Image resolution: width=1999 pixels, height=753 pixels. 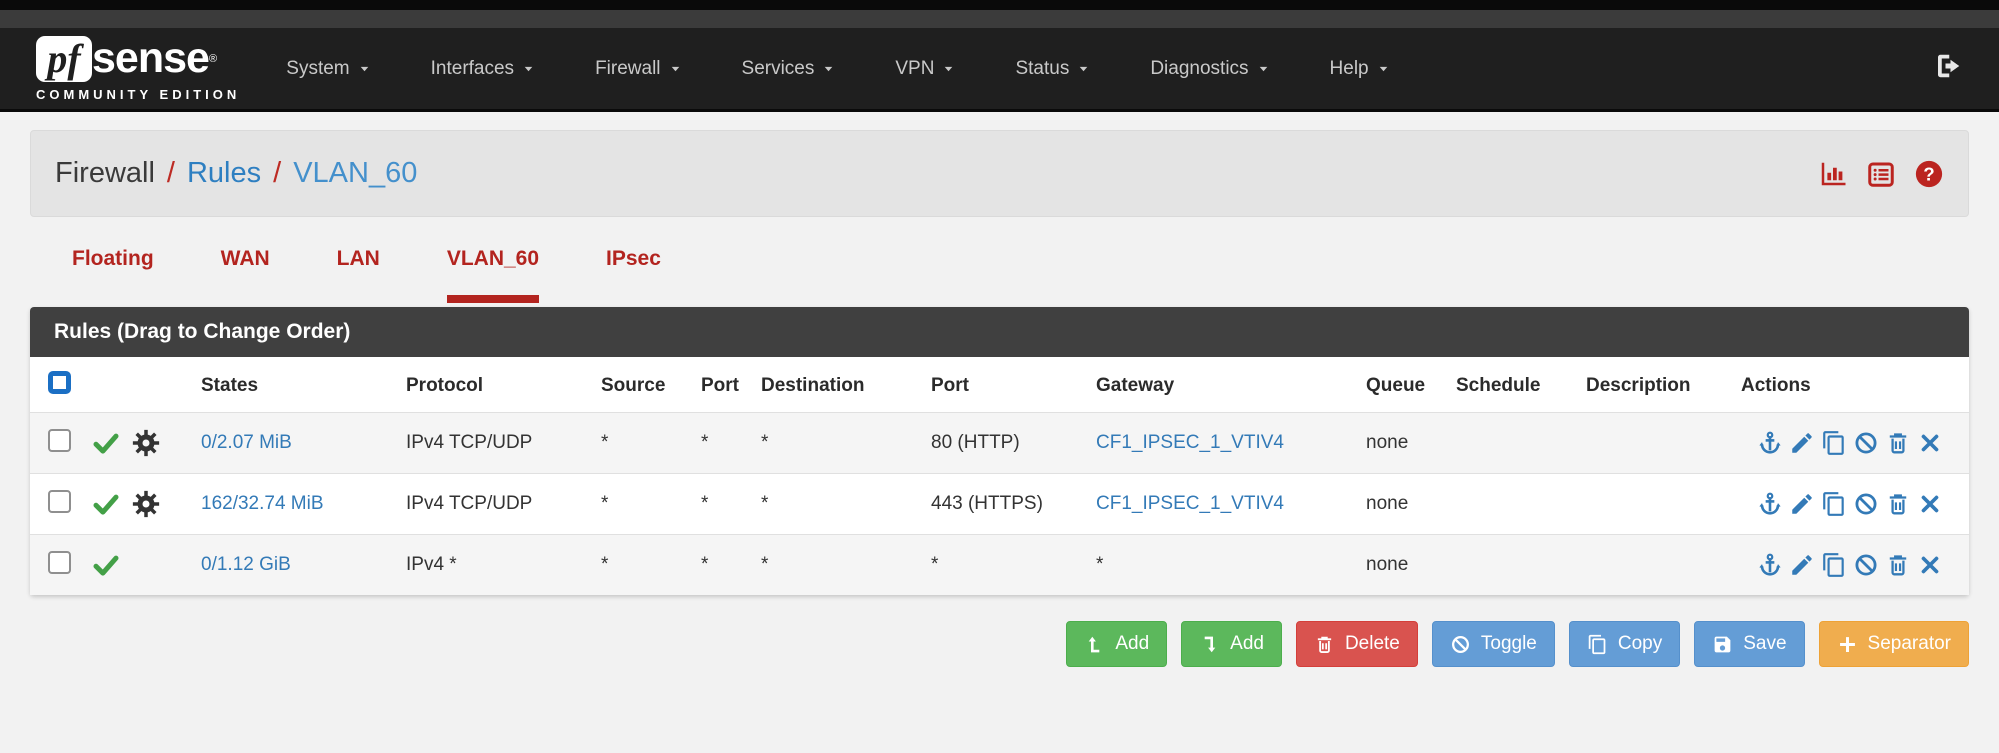 I want to click on states-link: 0/1.12 GiB, so click(x=246, y=564).